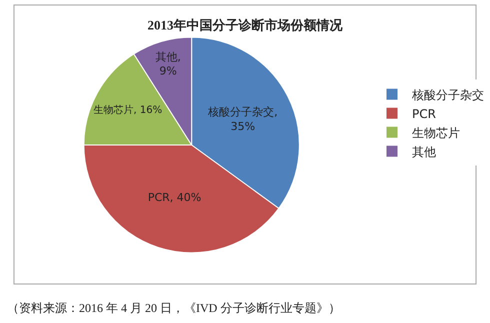 The height and width of the screenshot is (323, 490). I want to click on chart-title: 2013年中国分子诊断市场份额情况, so click(246, 25).